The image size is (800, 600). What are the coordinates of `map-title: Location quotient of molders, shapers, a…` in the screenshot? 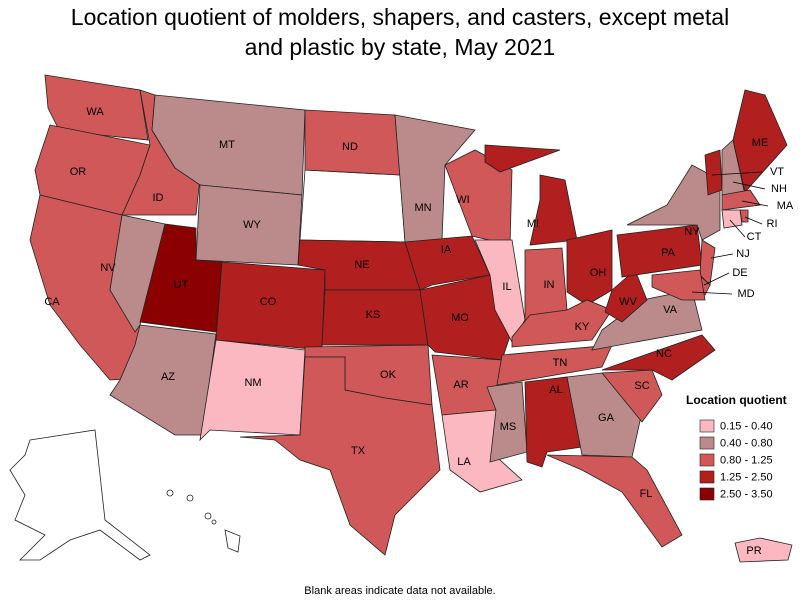 It's located at (400, 32).